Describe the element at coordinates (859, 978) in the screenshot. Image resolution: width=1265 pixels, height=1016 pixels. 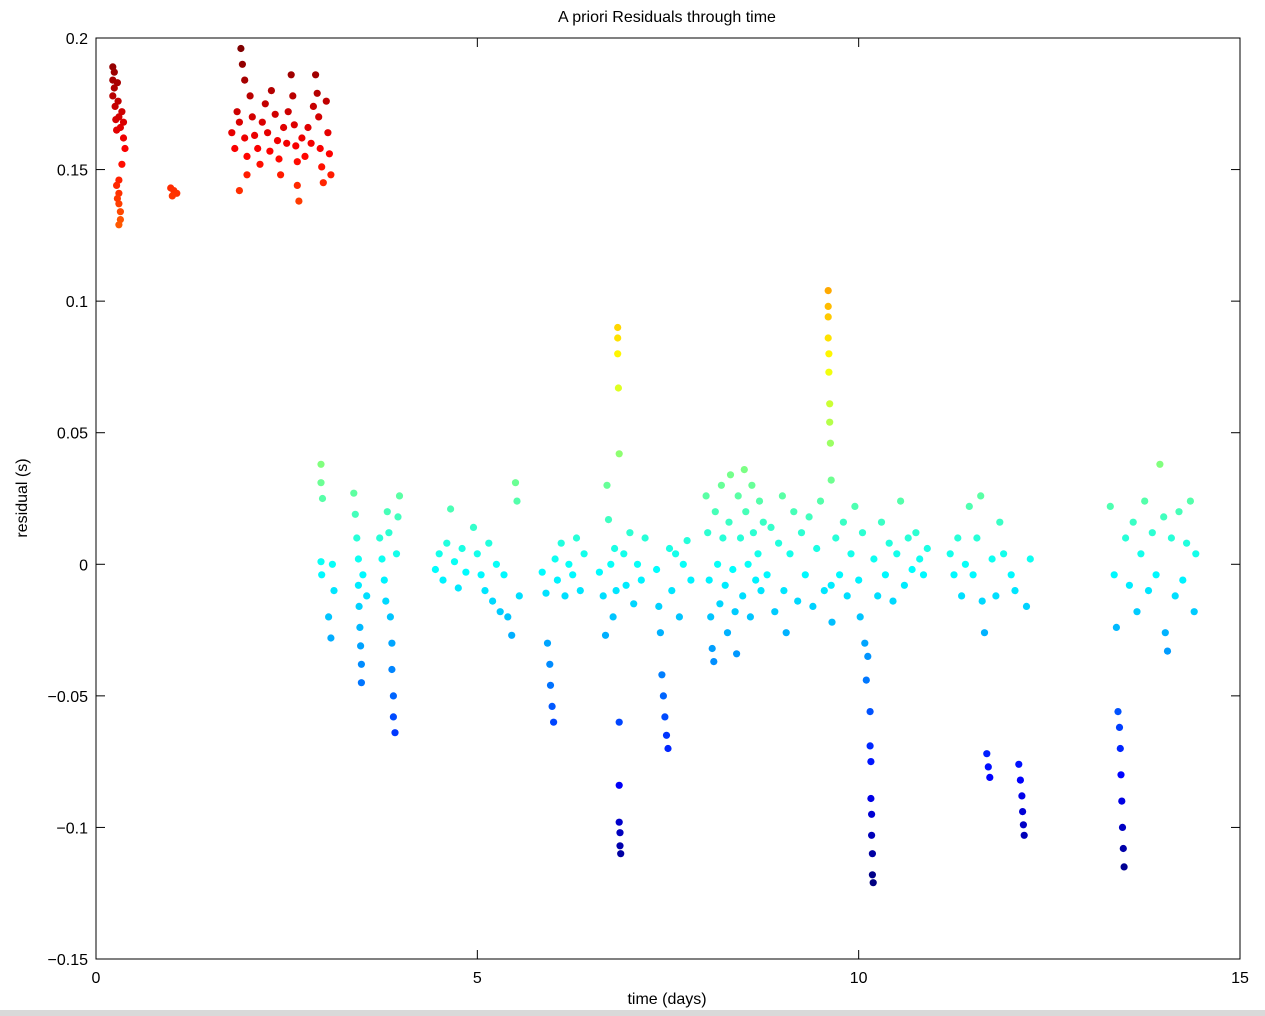
I see `x-tick-label: 10` at that location.